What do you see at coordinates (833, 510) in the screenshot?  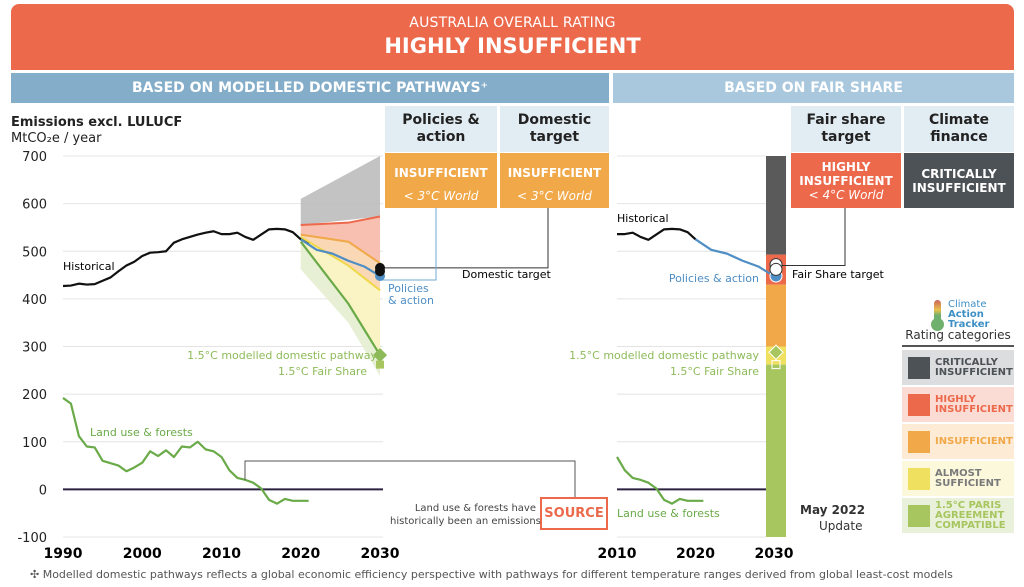 I see `update-date: May 2022` at bounding box center [833, 510].